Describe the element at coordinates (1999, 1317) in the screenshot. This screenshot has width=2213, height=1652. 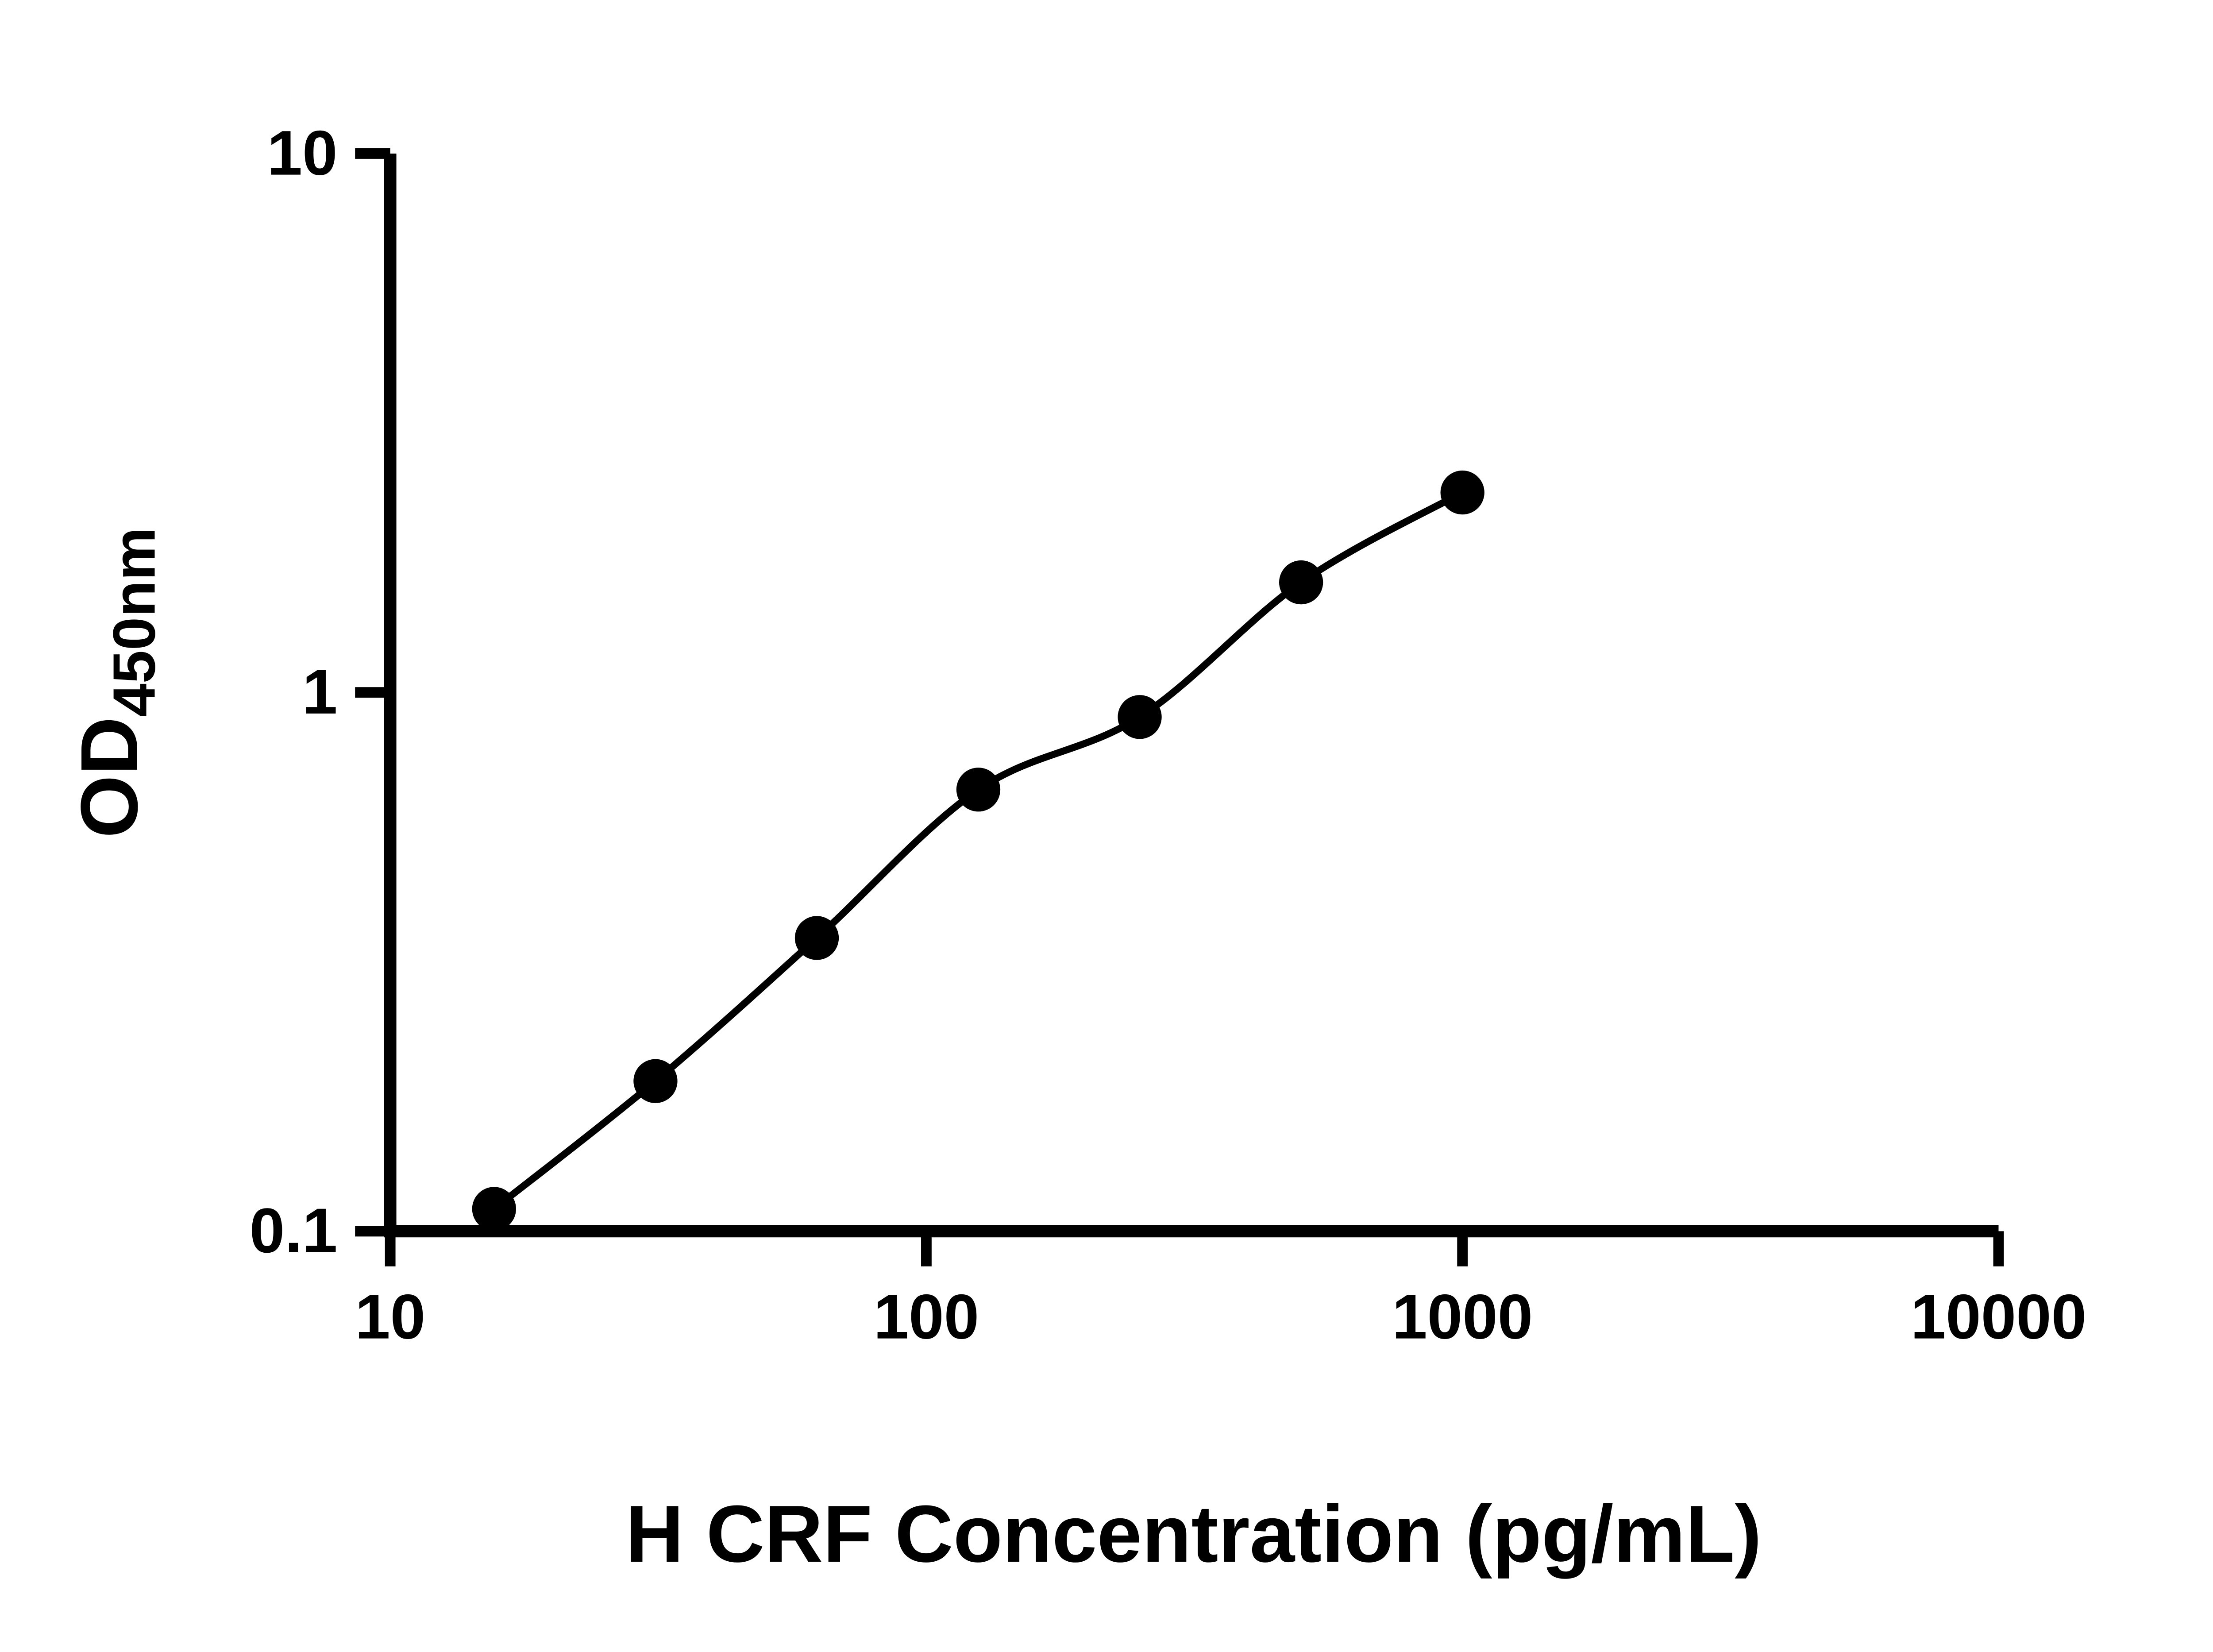
I see `x-tick-label: 10000` at that location.